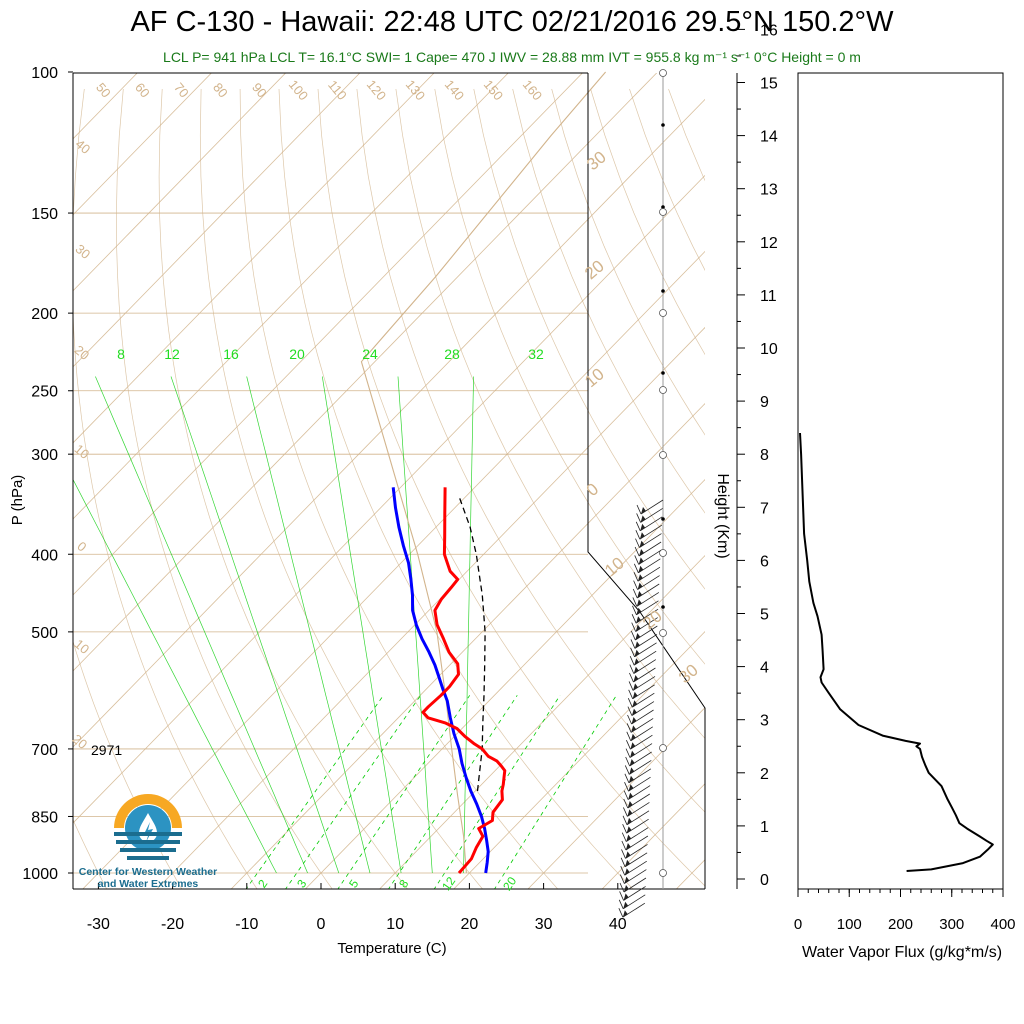  What do you see at coordinates (337, 90) in the screenshot?
I see `theta-label: 110` at bounding box center [337, 90].